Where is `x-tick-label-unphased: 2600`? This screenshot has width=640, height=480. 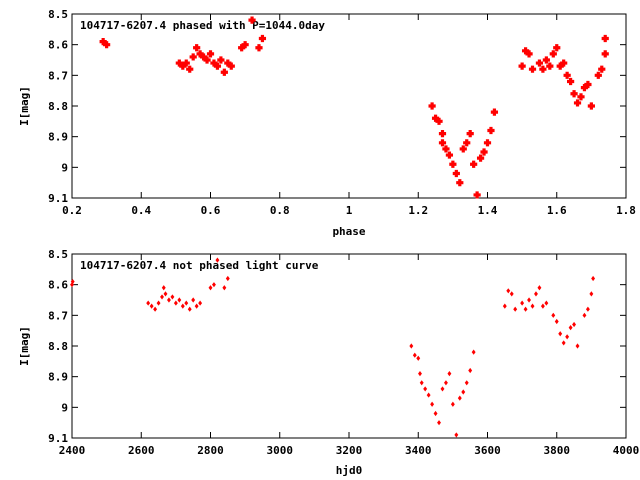 x-tick-label-unphased: 2600 is located at coordinates (141, 450).